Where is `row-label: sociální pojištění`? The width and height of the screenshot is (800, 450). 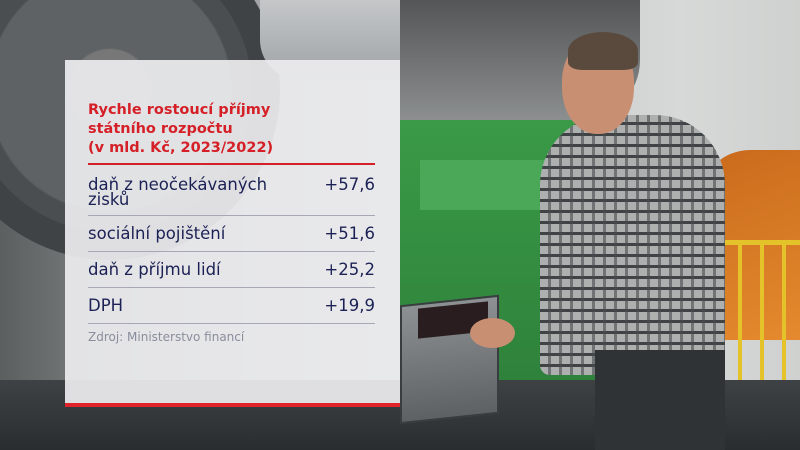 row-label: sociální pojištění is located at coordinates (157, 233).